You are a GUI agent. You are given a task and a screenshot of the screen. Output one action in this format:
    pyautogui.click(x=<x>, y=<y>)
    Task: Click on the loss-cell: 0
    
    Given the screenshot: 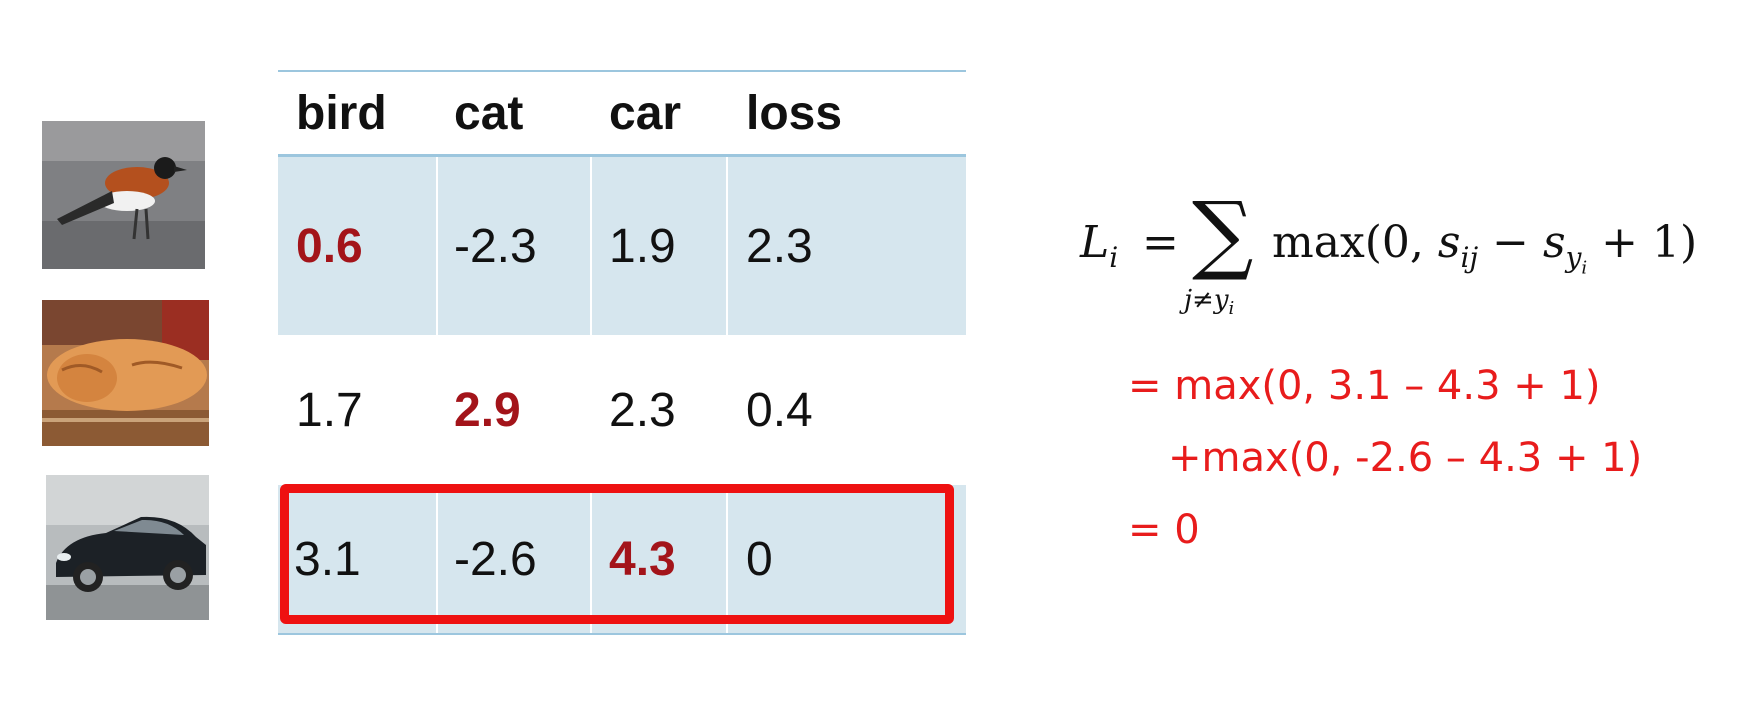 What is the action you would take?
    pyautogui.click(x=759, y=559)
    